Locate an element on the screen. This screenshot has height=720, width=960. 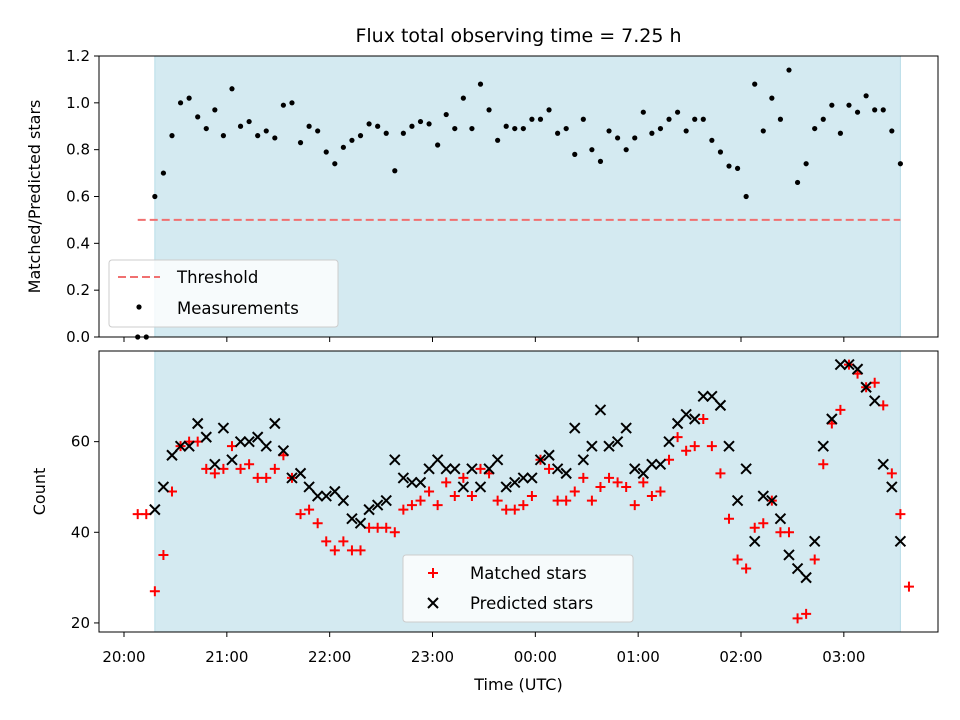
y-tick-label: 20 is located at coordinates (80, 623).